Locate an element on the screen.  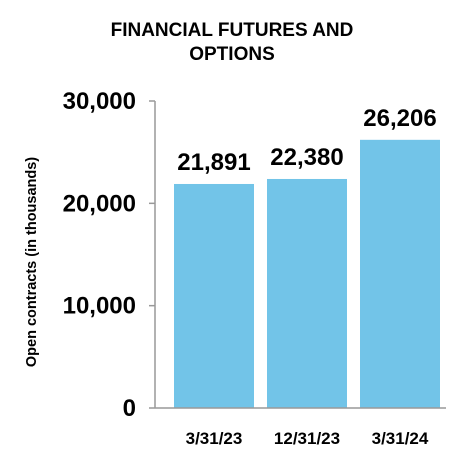
y-tick-label: 10,000 is located at coordinates (99, 306).